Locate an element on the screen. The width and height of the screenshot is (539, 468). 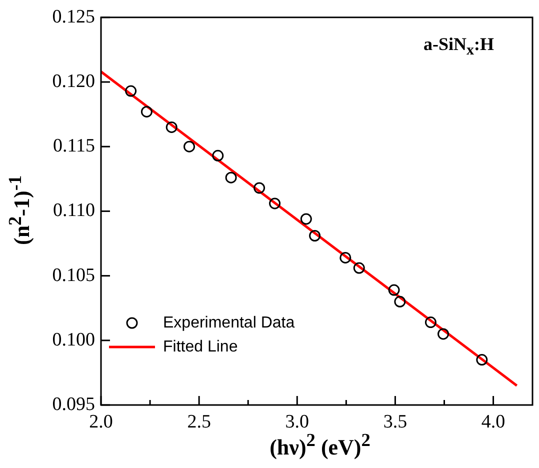
x-tick-label: 3.5 is located at coordinates (395, 421).